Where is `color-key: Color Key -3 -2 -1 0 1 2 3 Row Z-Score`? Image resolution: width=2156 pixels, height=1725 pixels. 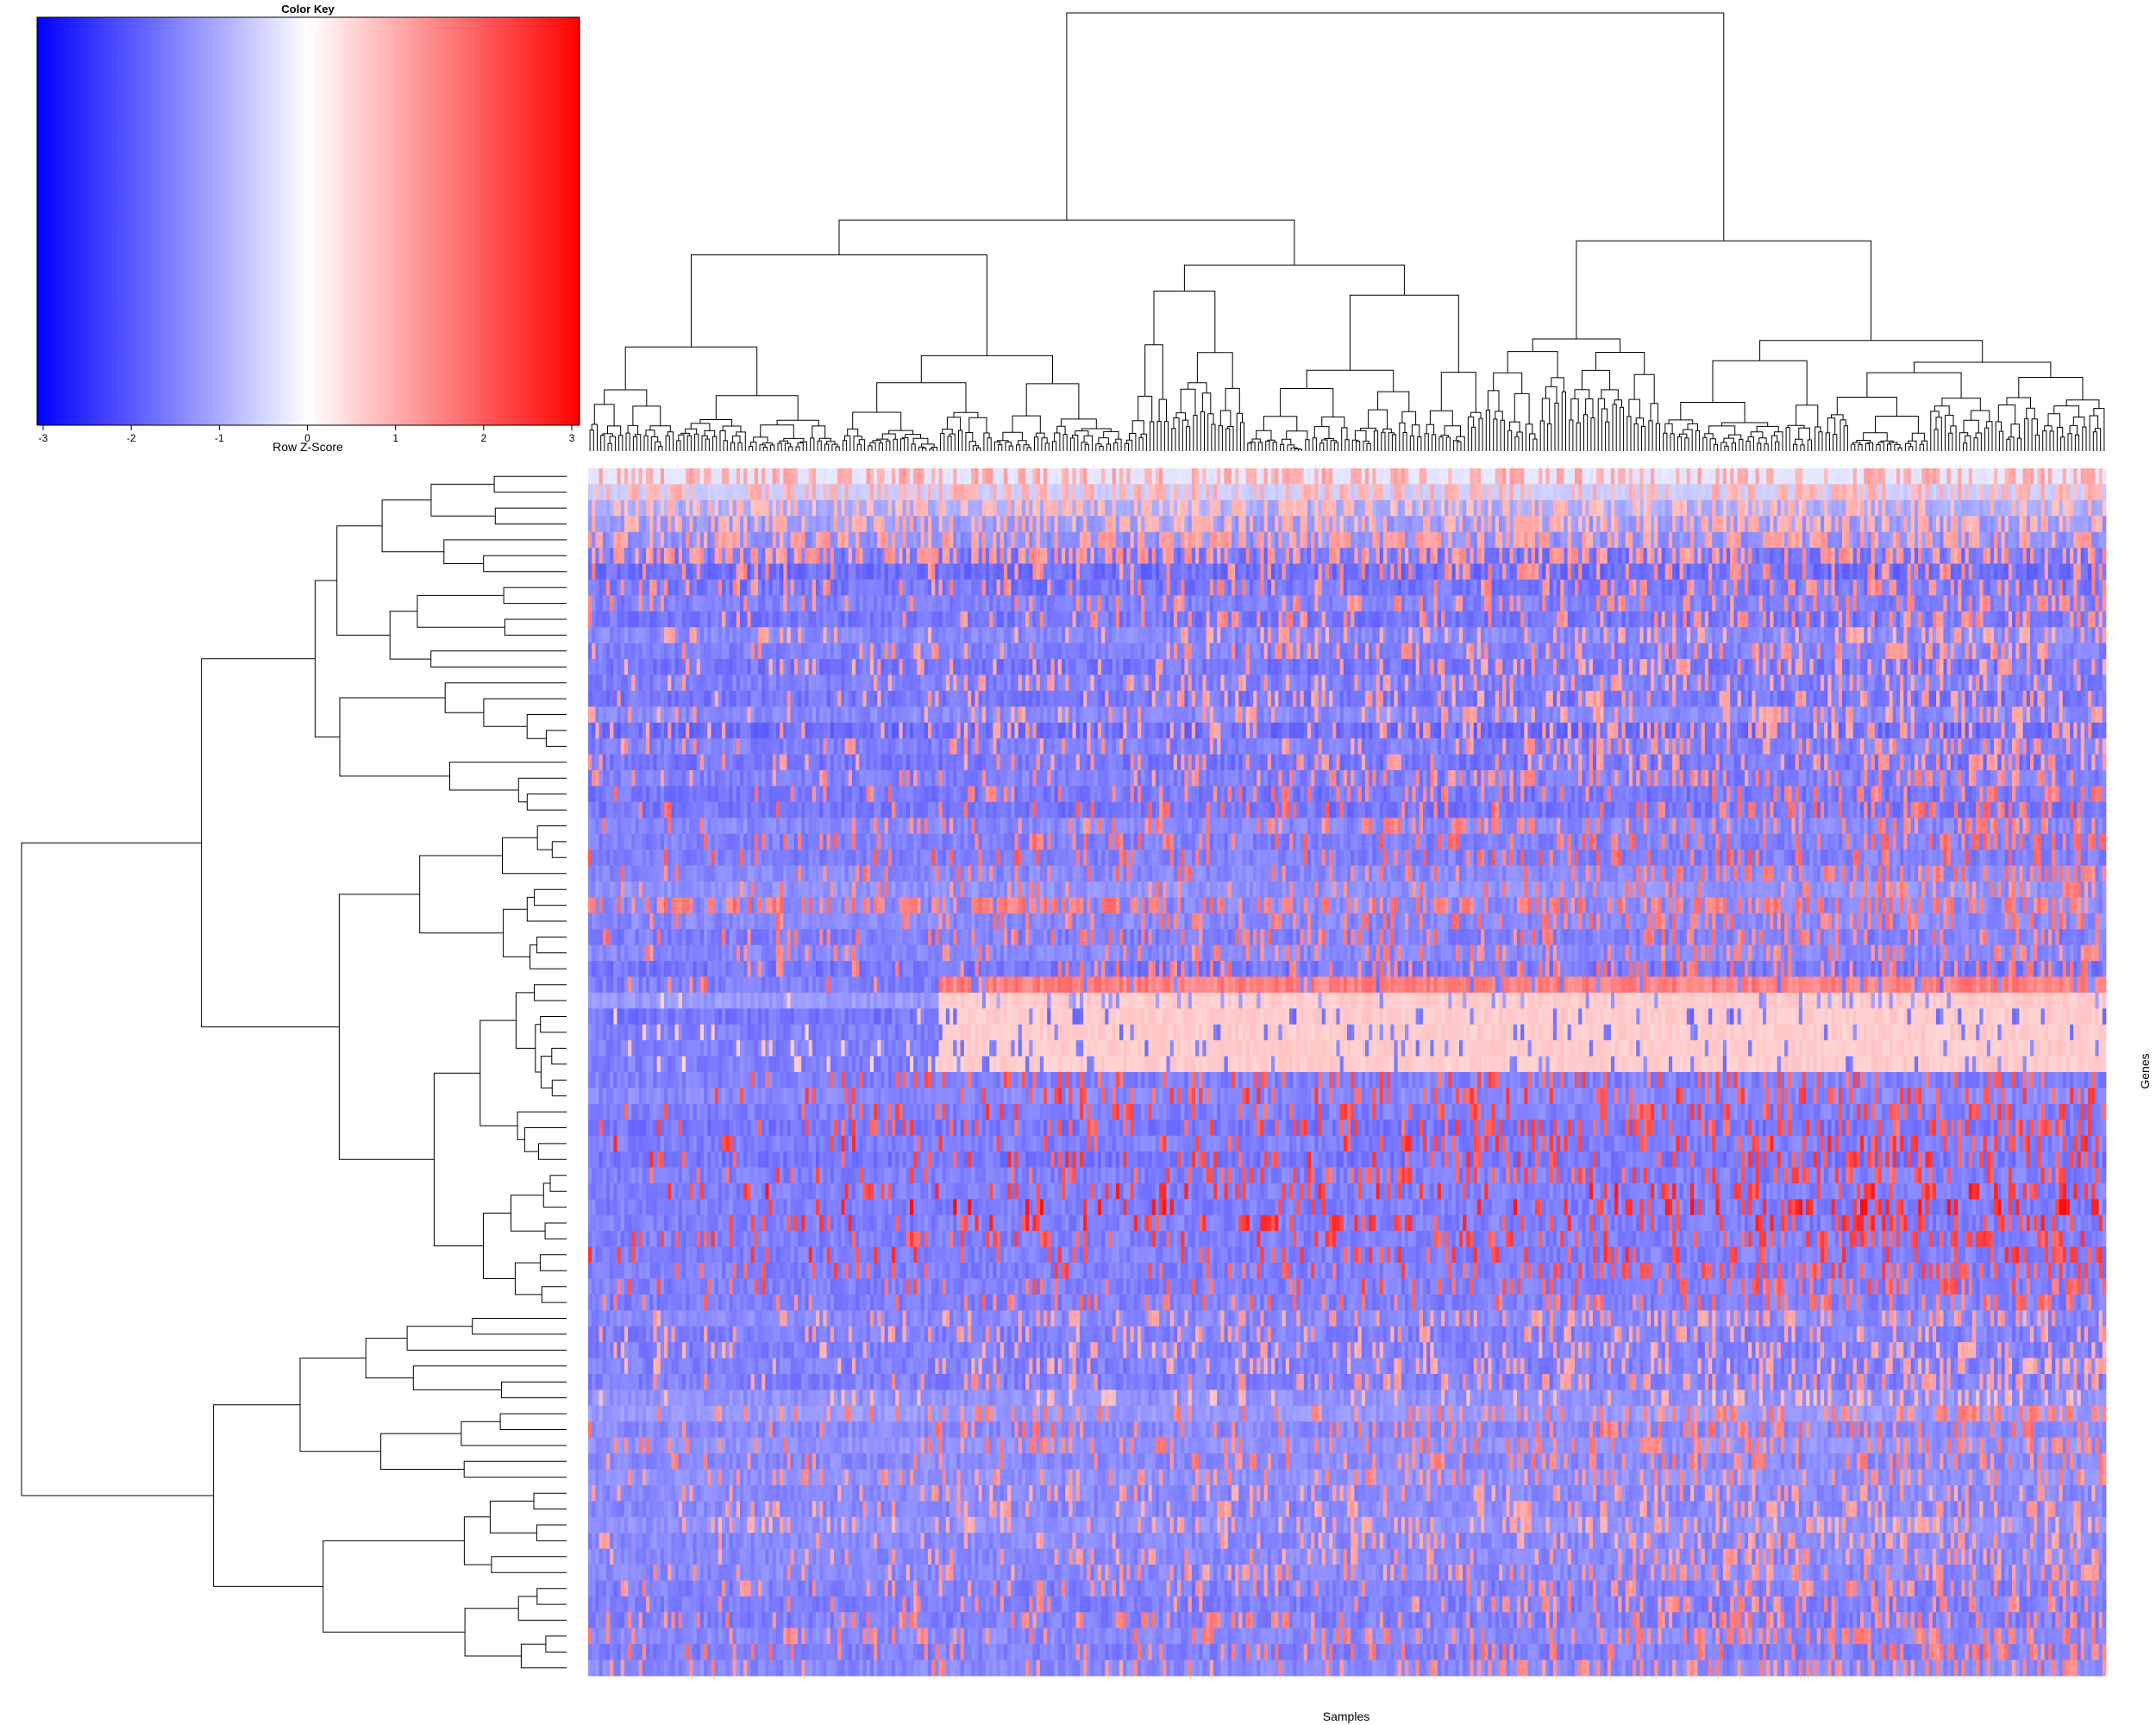 color-key: Color Key -3 -2 -1 0 1 2 3 Row Z-Score is located at coordinates (308, 229).